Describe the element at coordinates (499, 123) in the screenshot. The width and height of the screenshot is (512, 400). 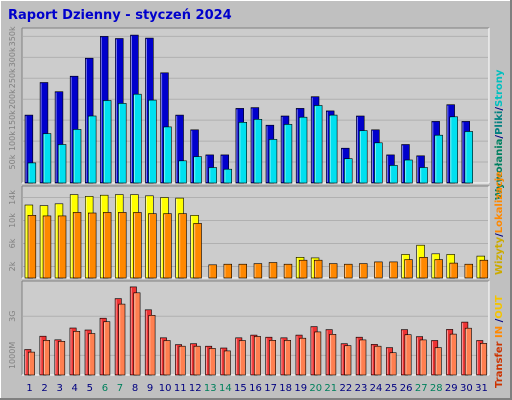
I see `legend-text: Pliki` at that location.